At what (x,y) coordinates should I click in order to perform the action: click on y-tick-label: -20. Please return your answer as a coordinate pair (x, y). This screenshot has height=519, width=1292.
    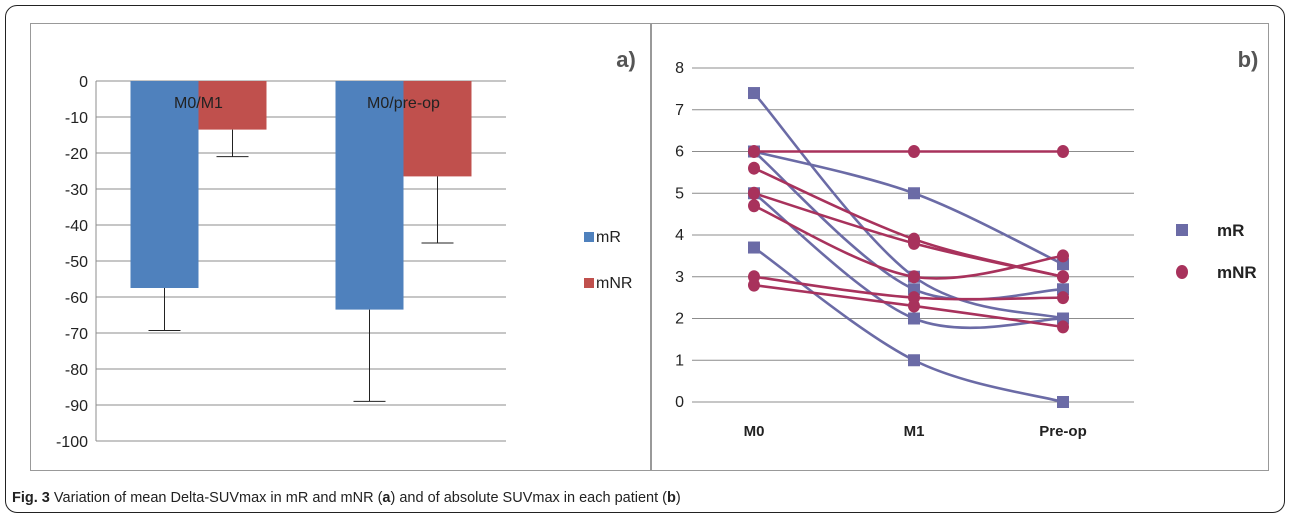
    Looking at the image, I should click on (76, 154).